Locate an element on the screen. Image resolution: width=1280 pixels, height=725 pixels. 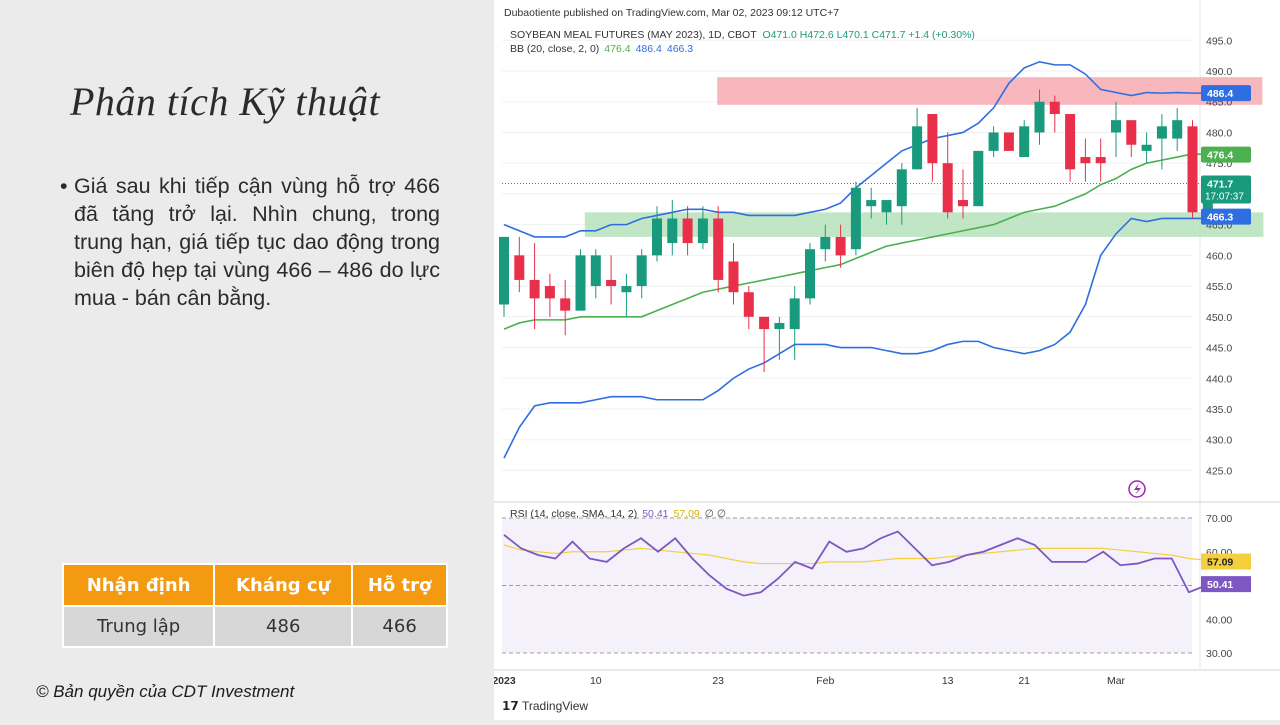
price-tick-label: 490.0 is located at coordinates (1219, 72).